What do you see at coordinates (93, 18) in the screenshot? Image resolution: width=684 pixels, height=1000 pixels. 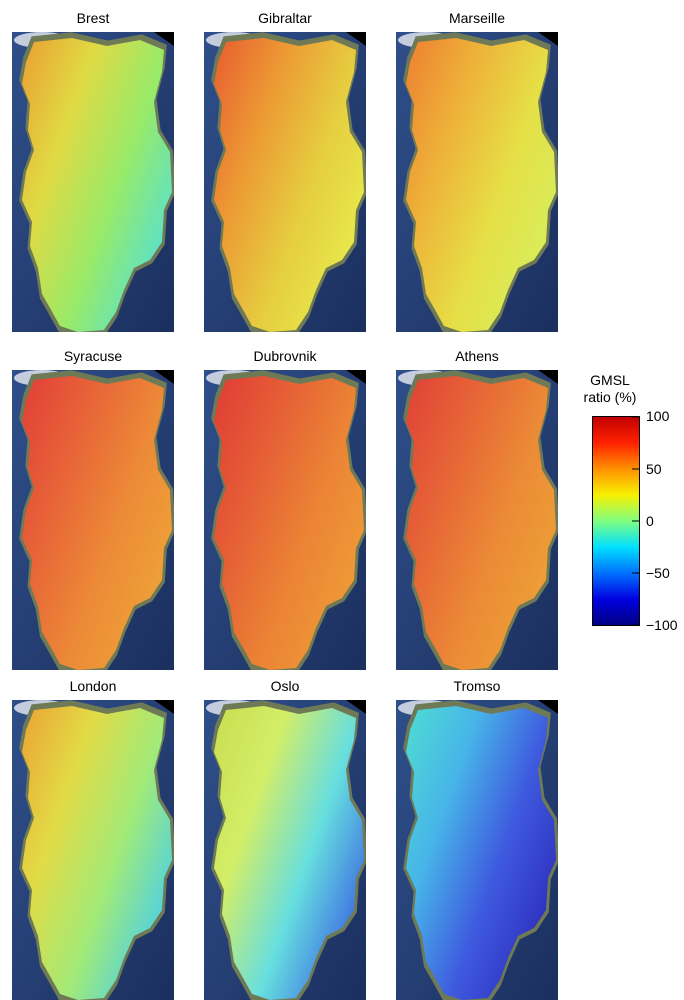 I see `panel-title: Brest` at bounding box center [93, 18].